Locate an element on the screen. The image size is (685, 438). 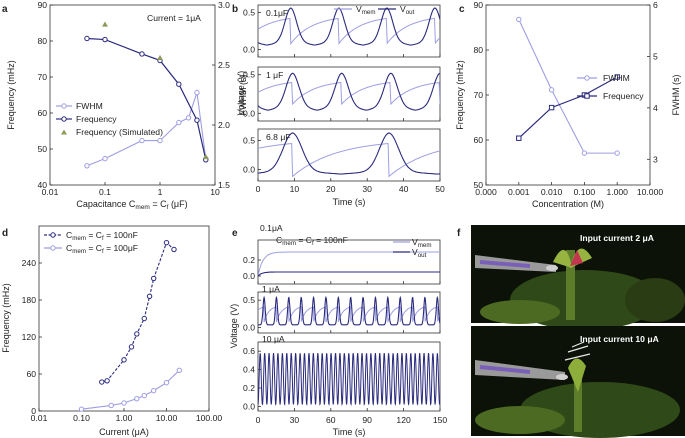
c-fwhm-point is located at coordinates (519, 19).